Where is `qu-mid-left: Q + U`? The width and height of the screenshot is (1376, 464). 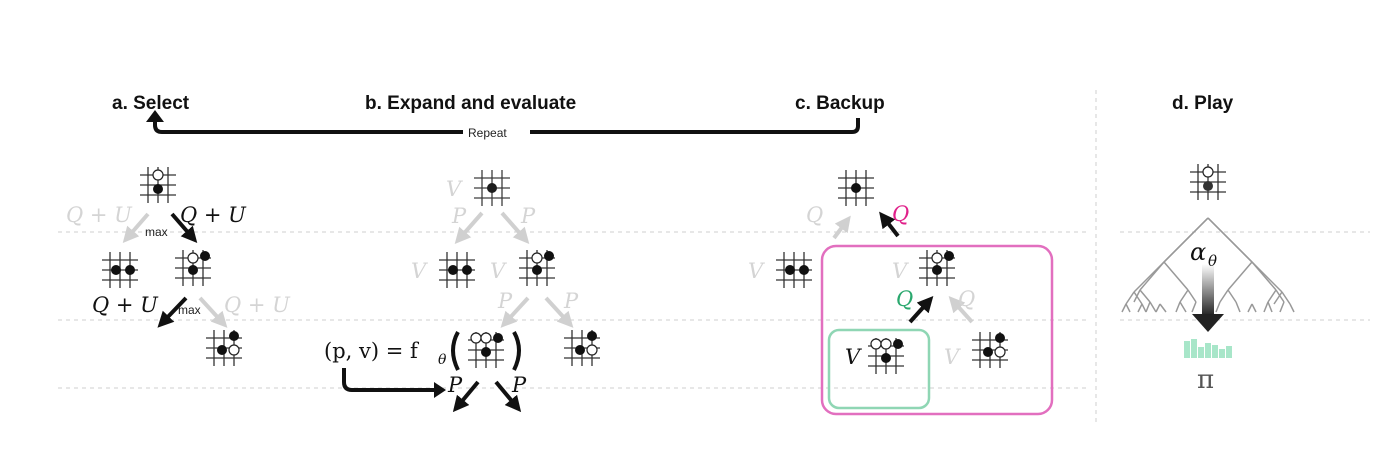 qu-mid-left: Q + U is located at coordinates (125, 305).